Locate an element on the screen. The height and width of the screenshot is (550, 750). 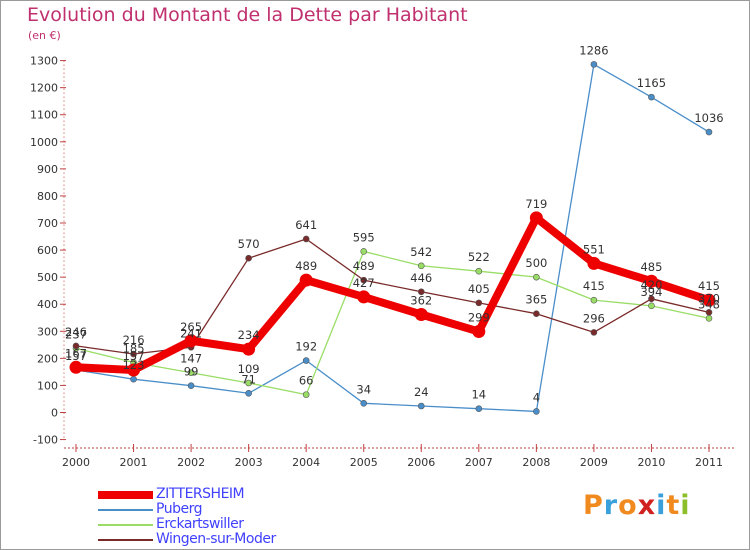
data-label: 415 is located at coordinates (594, 286).